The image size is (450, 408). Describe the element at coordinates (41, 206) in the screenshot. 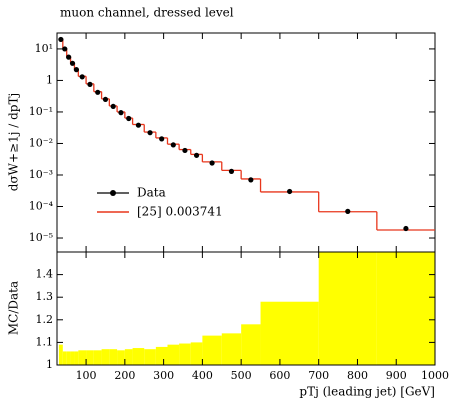

I see `y-tick-label: 10⁻⁴` at that location.